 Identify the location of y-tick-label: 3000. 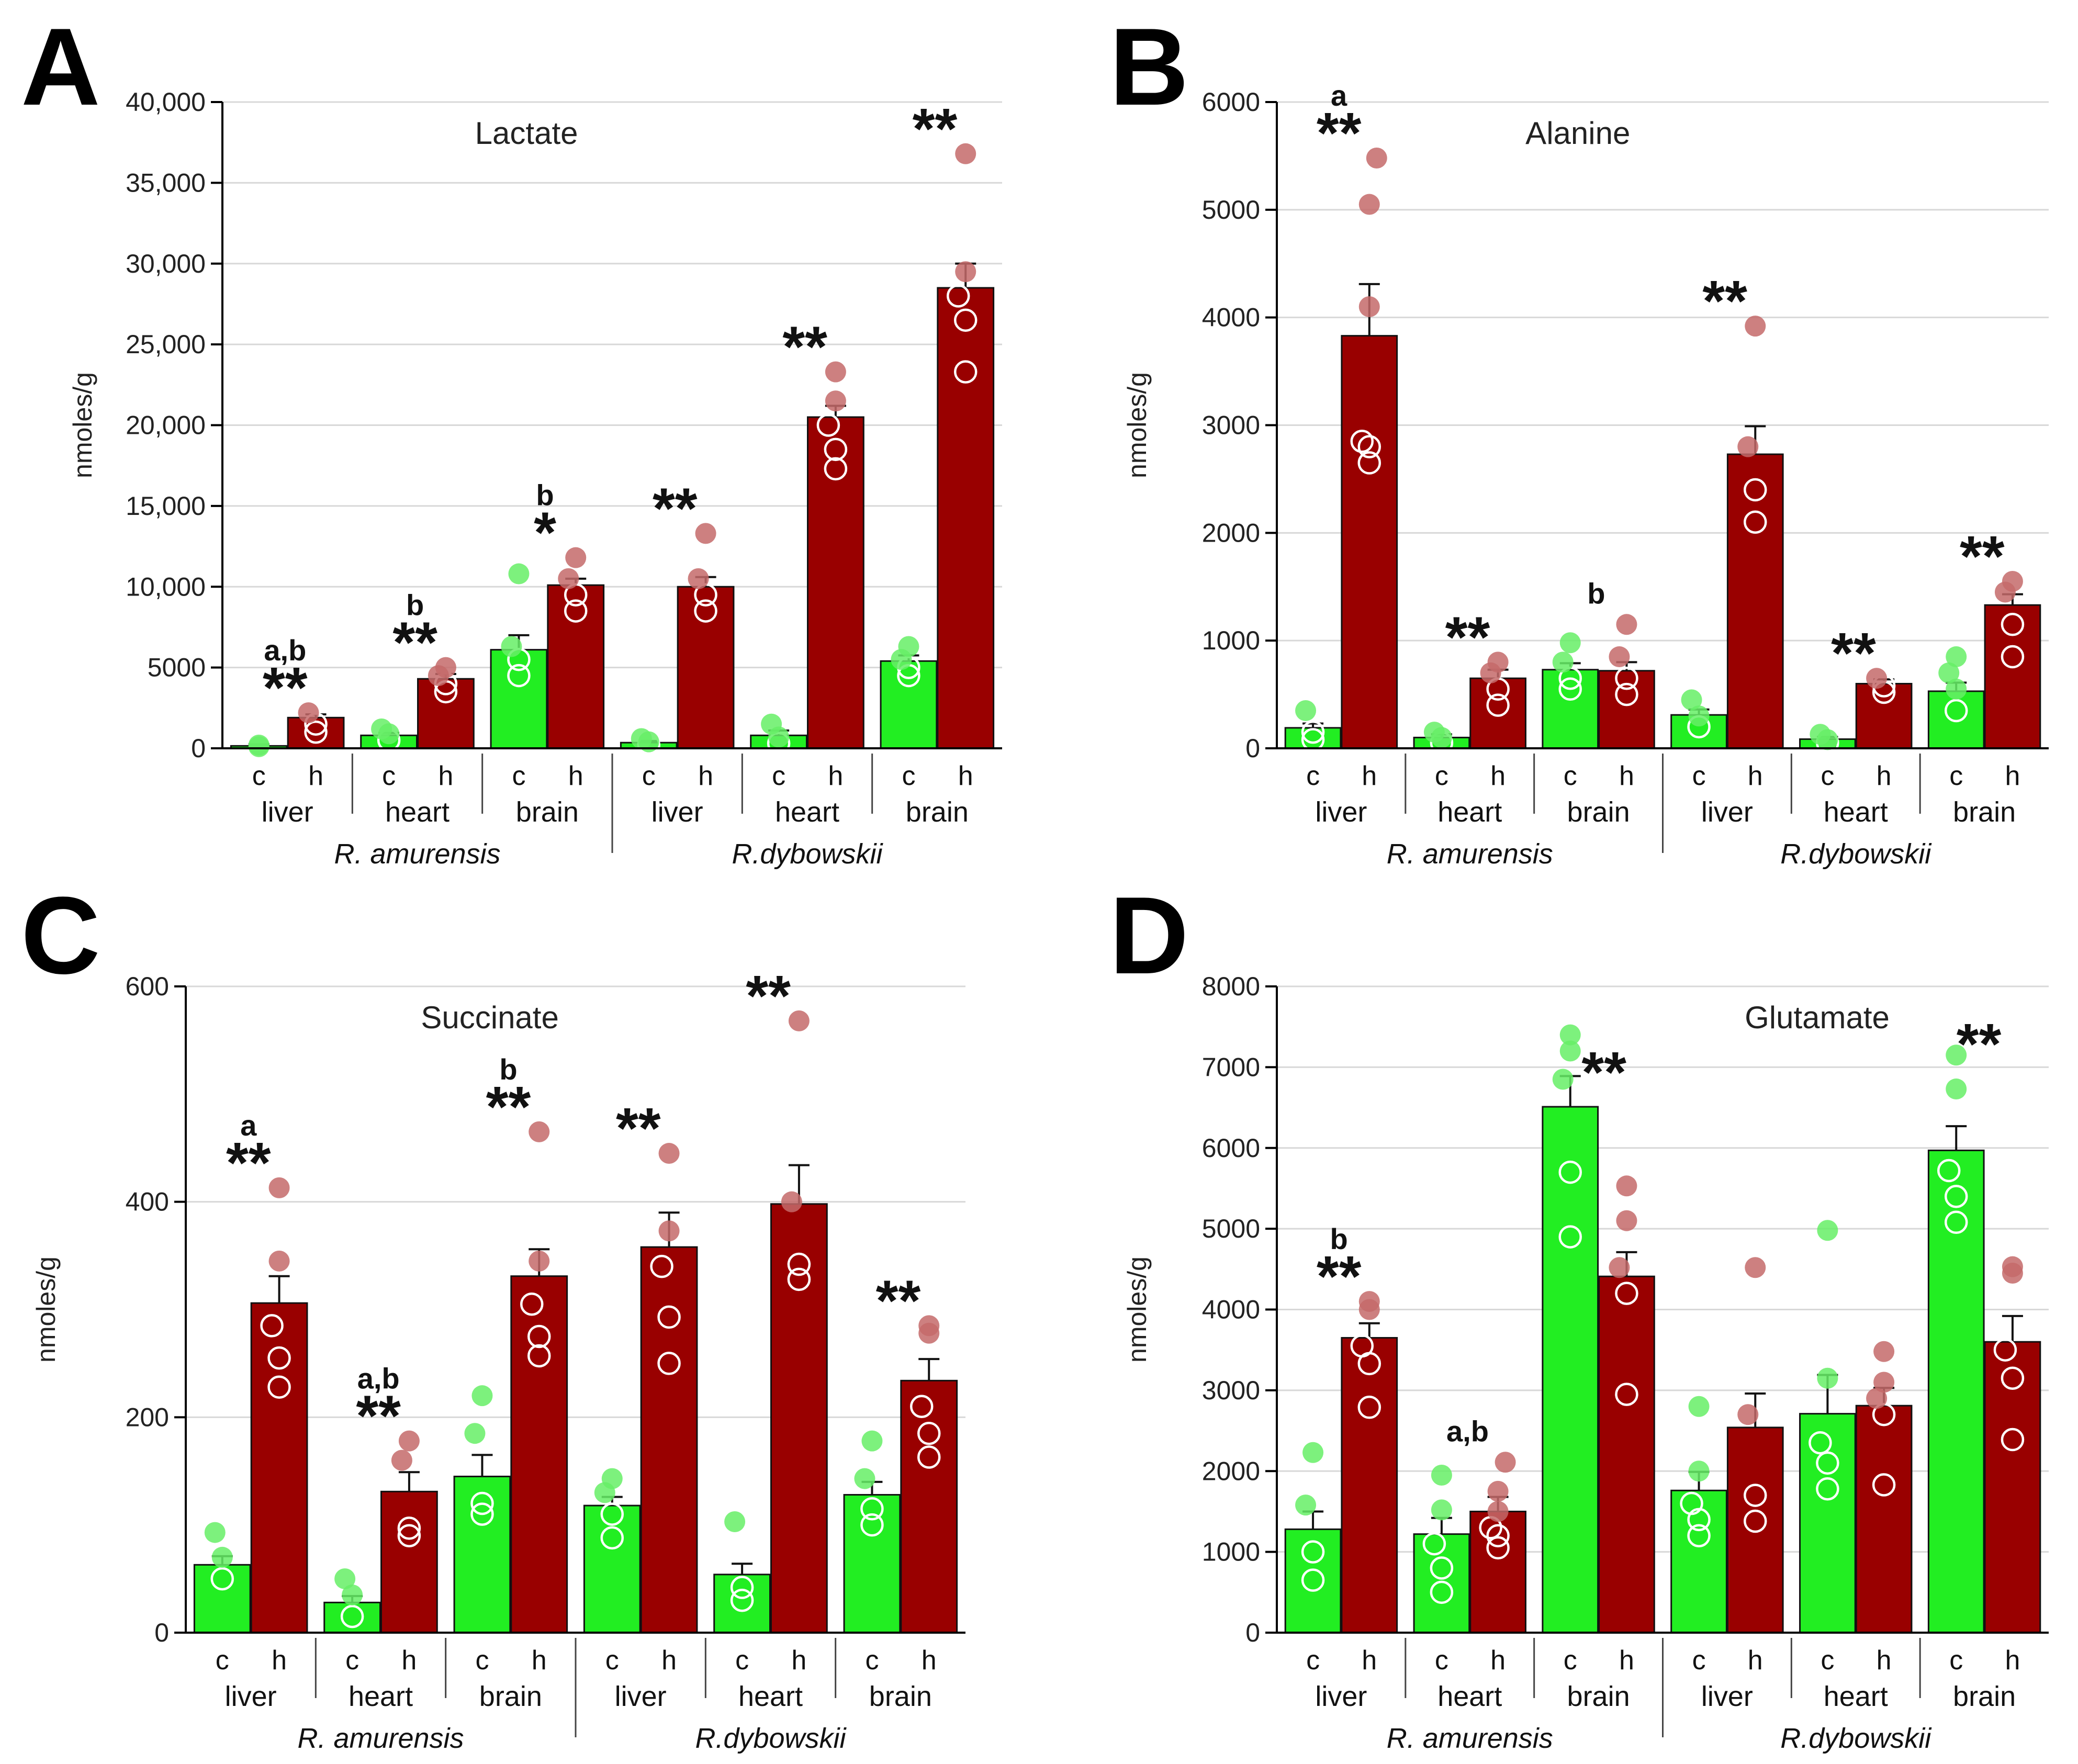
(1231, 425).